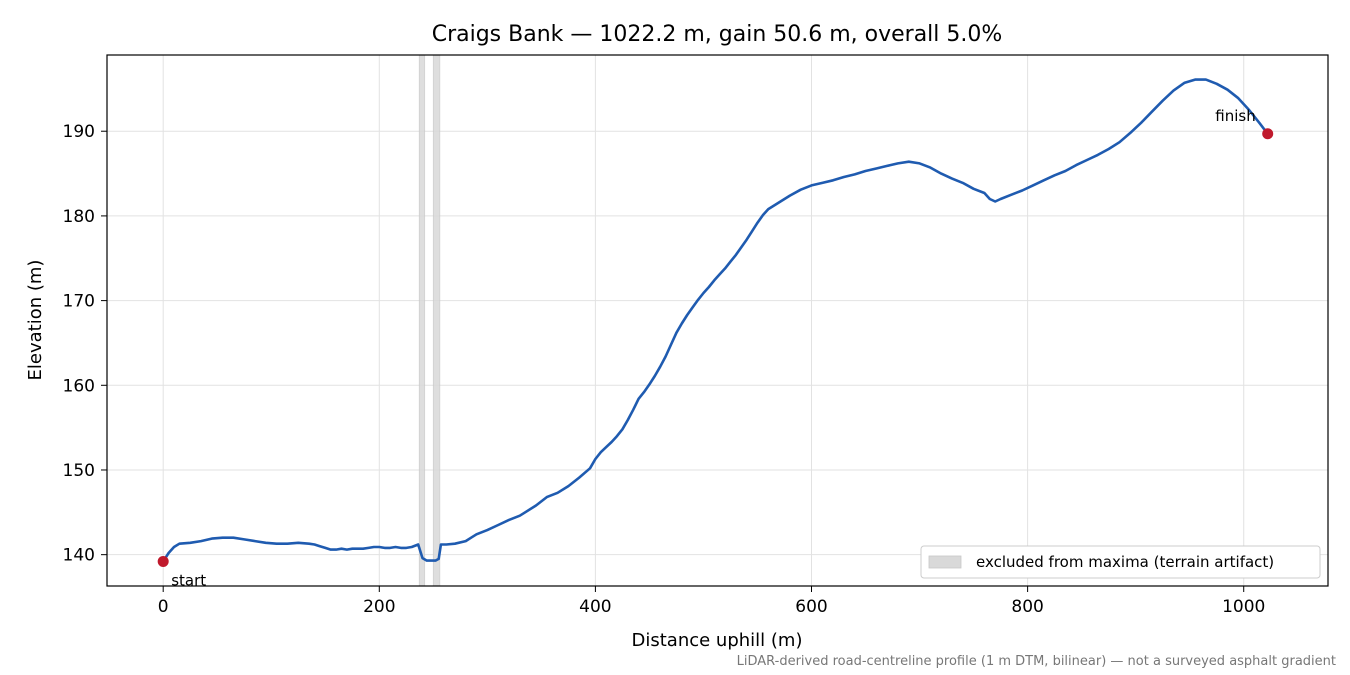  What do you see at coordinates (717, 640) in the screenshot?
I see `x-axis-label: Distance uphill (m)` at bounding box center [717, 640].